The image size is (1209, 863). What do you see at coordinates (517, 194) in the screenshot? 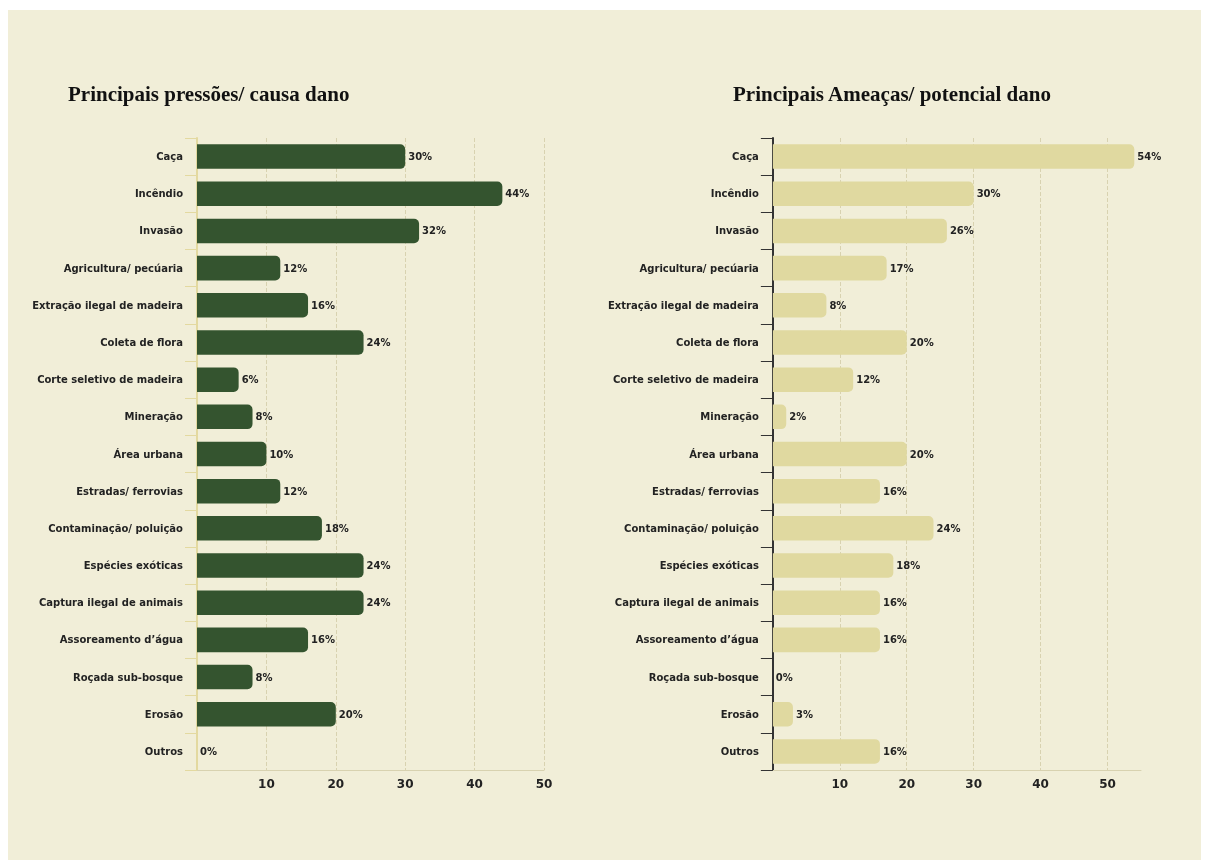
I see `data-label: 44%` at bounding box center [517, 194].